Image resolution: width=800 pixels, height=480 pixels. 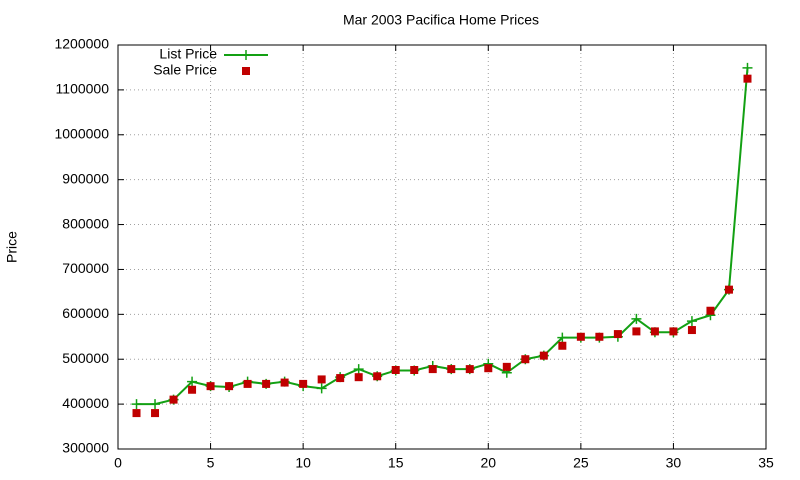 I want to click on y-tick-label: 800000, so click(x=85, y=223).